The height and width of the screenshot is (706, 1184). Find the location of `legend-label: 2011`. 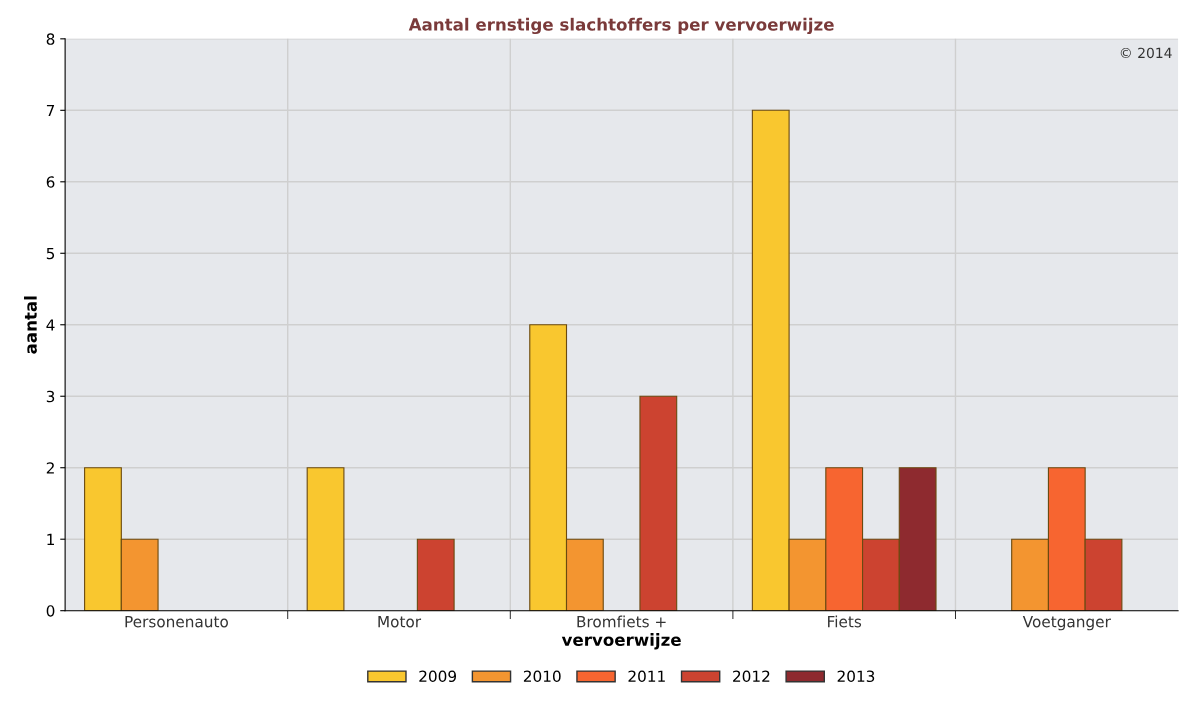

legend-label: 2011 is located at coordinates (646, 676).